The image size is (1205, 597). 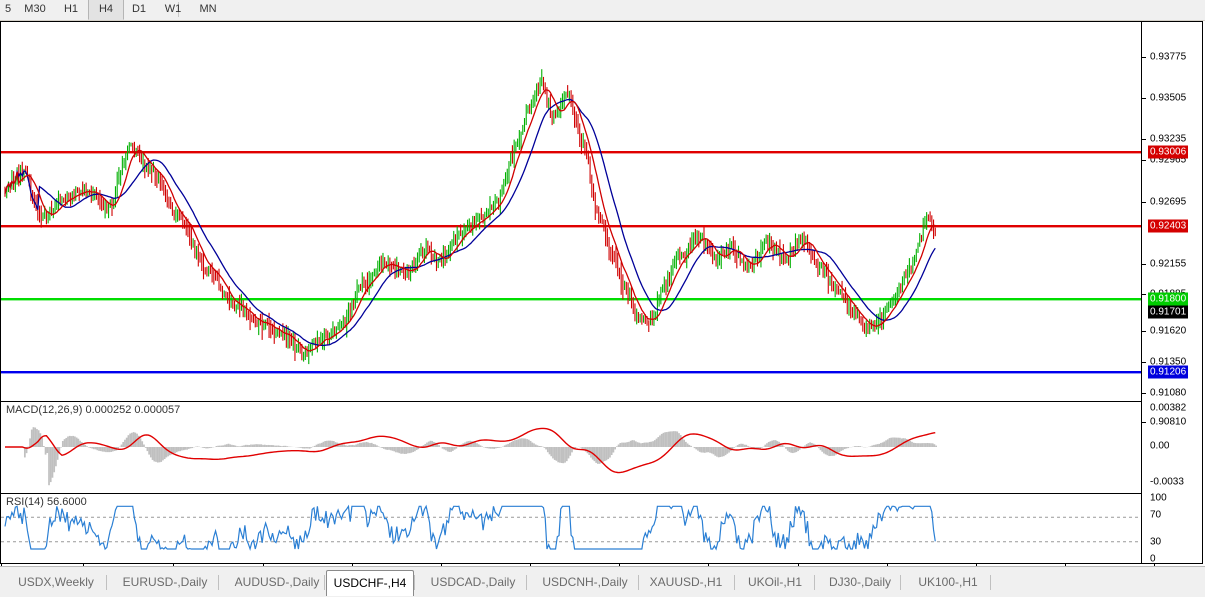 What do you see at coordinates (277, 582) in the screenshot?
I see `symbol-tab-audusddaily: AUDUSD-,Daily` at bounding box center [277, 582].